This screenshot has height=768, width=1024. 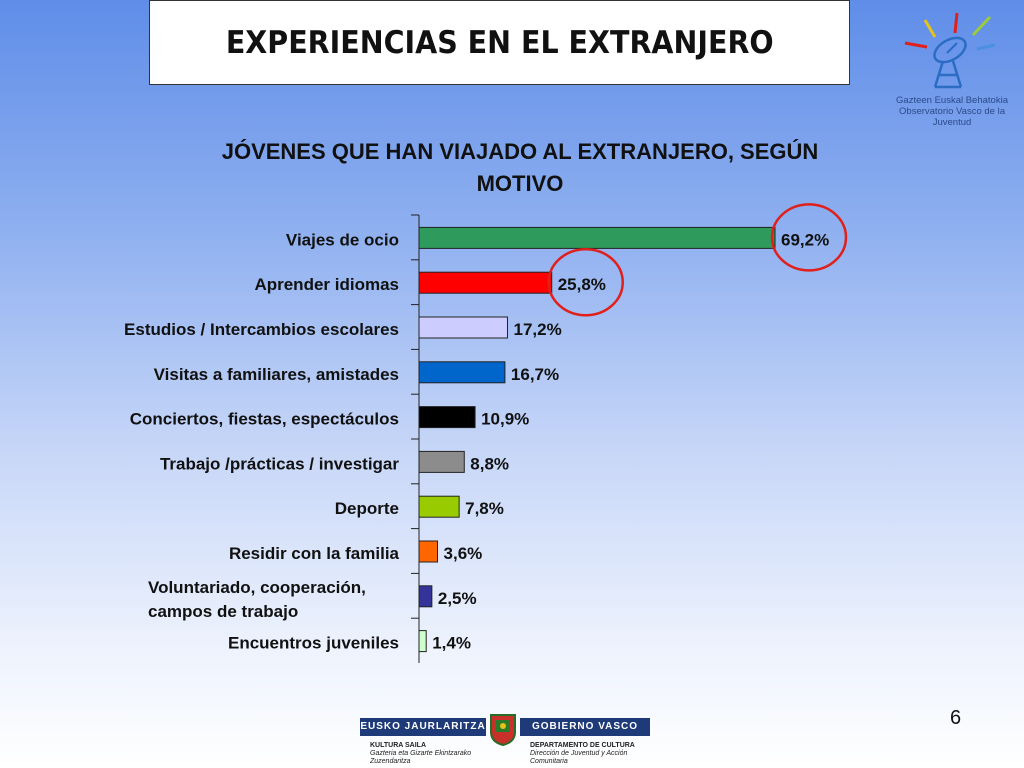 I want to click on footer-left-bar: EUSKO JAURLARITZA, so click(x=423, y=727).